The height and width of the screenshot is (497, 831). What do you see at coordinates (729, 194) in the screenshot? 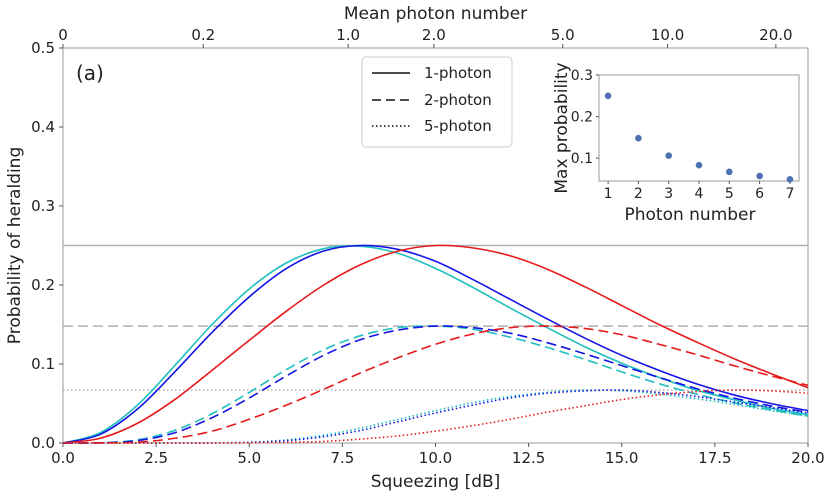
I see `inset-x-tick-label: 5` at bounding box center [729, 194].